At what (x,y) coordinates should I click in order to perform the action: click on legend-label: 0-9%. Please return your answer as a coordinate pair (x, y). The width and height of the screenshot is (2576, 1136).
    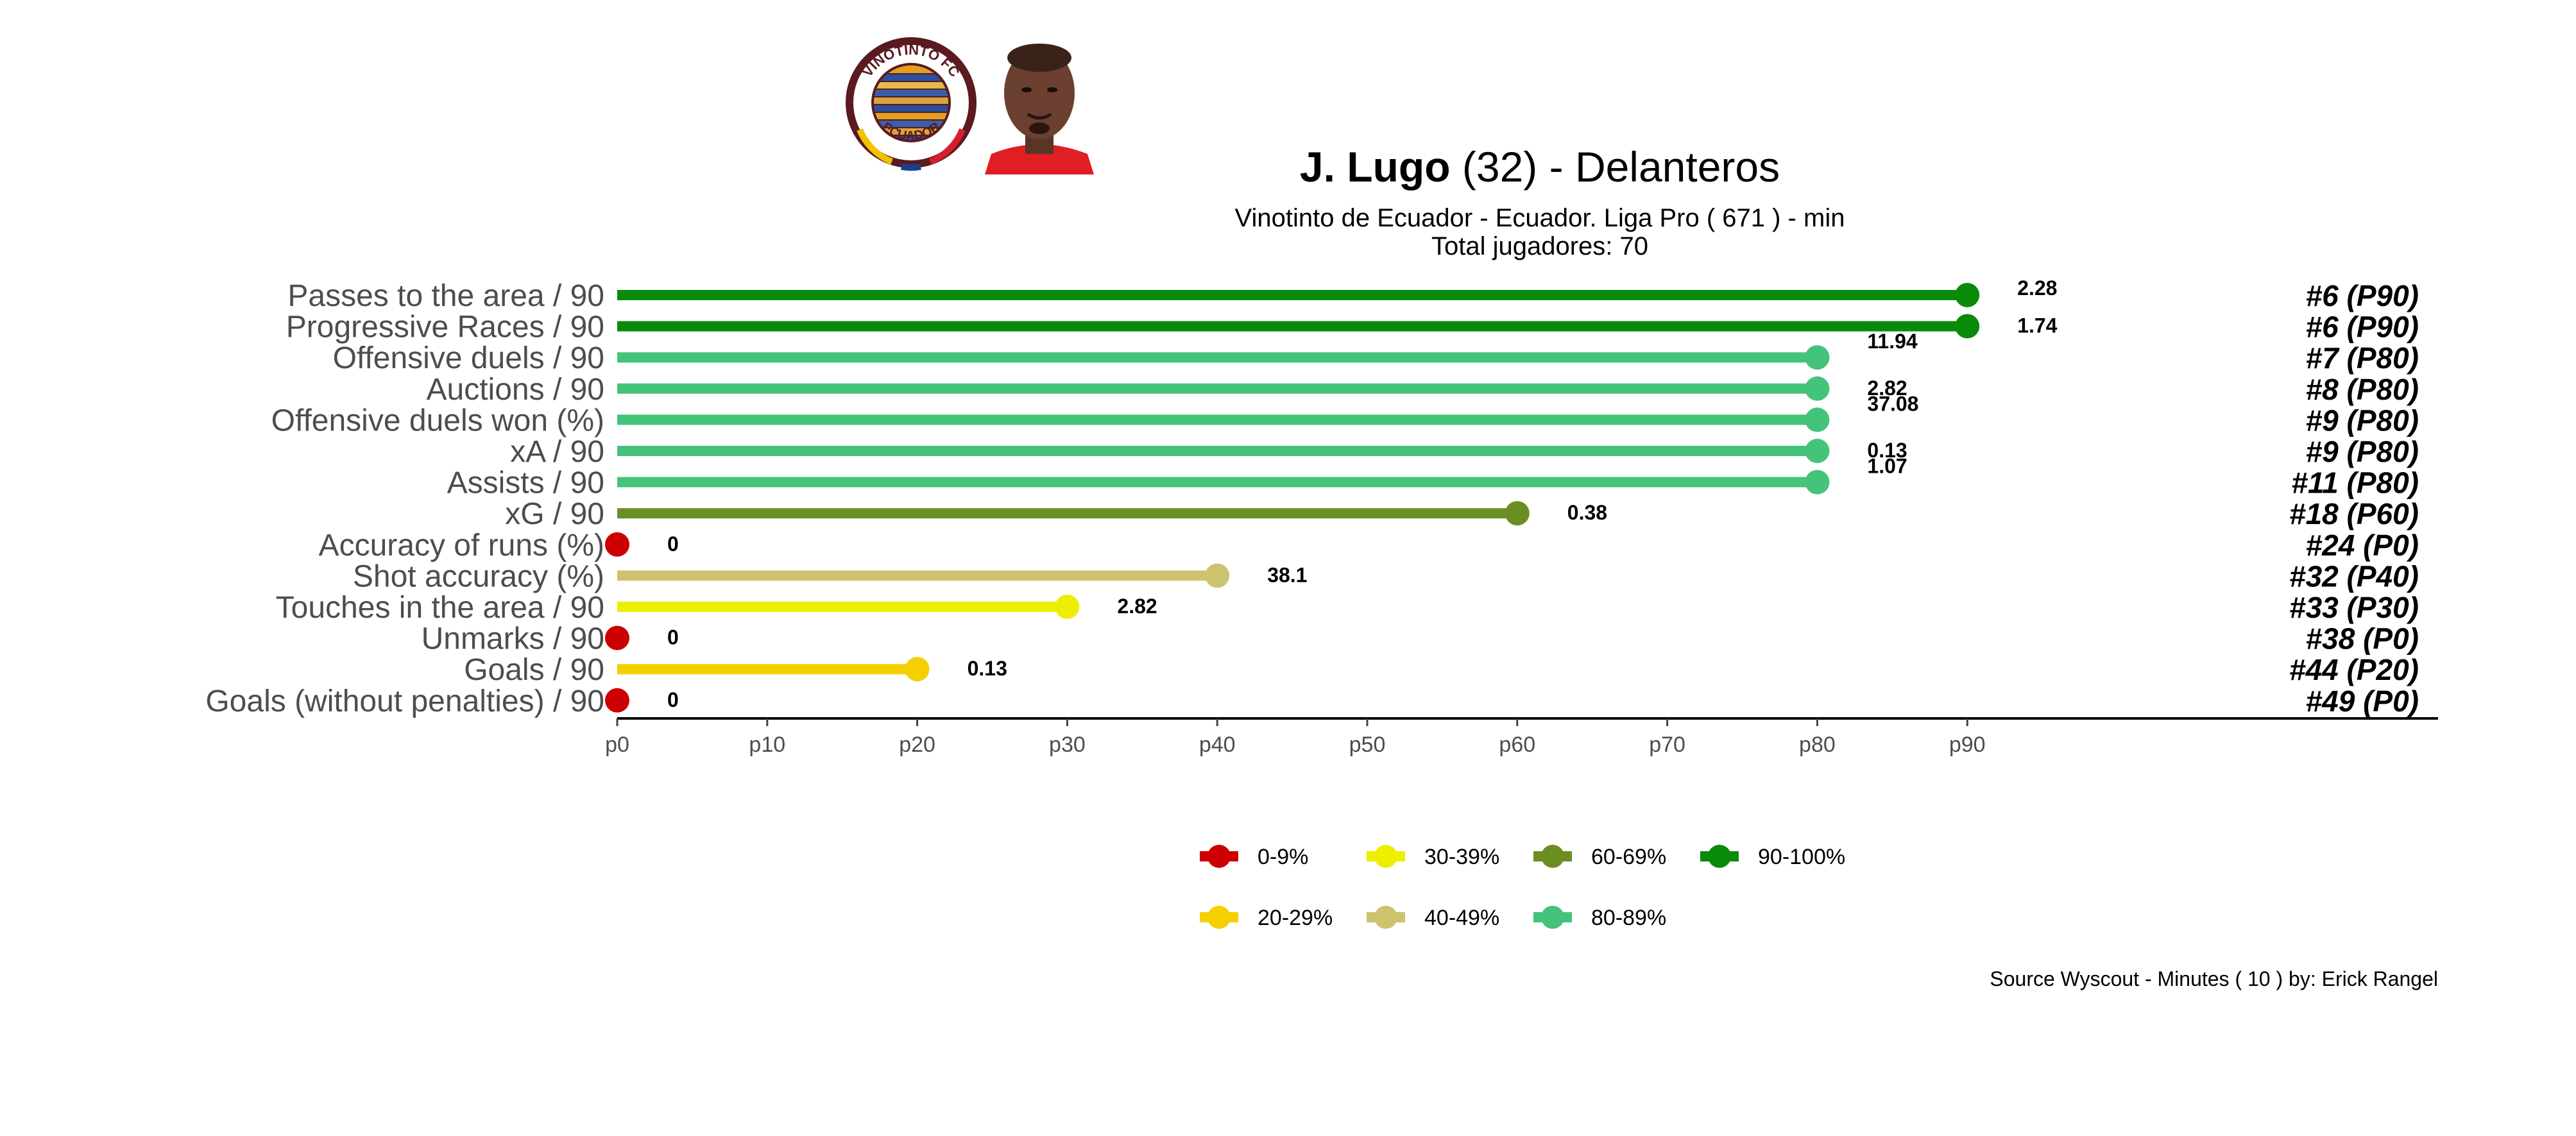
    Looking at the image, I should click on (1283, 857).